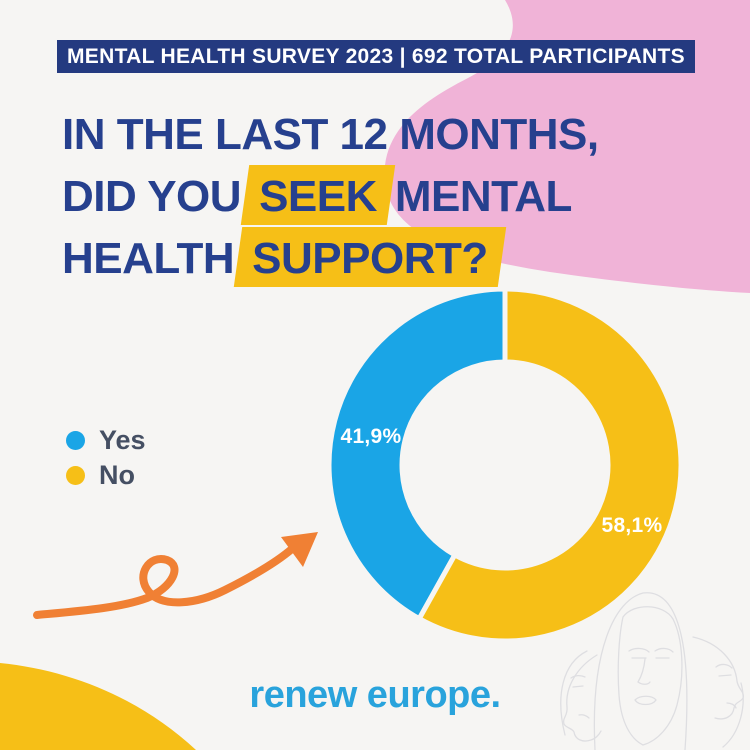 Image resolution: width=750 pixels, height=750 pixels. I want to click on slice-label-no: 58,1%, so click(632, 525).